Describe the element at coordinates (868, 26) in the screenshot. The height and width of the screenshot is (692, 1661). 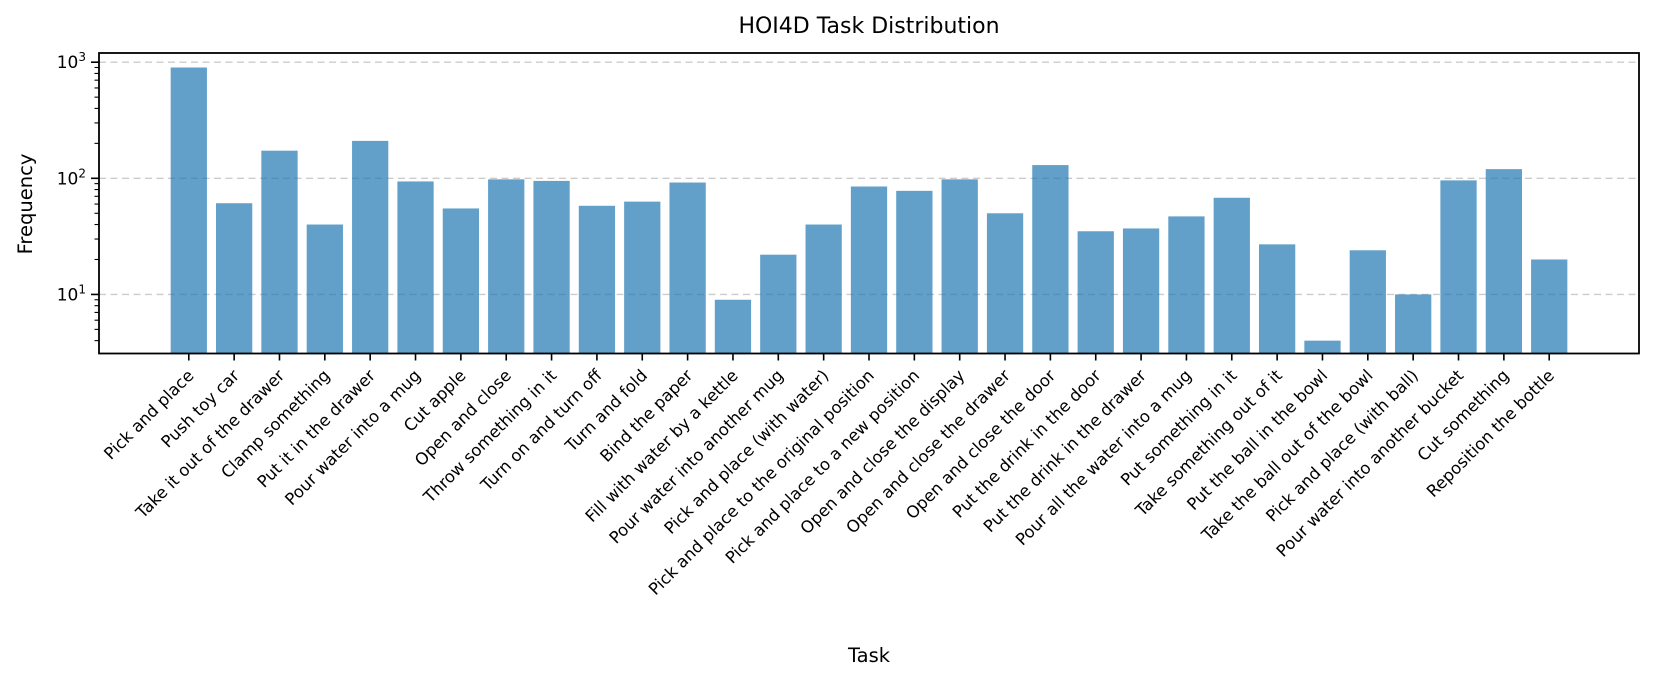
I see `chart-title: HOI4D Task Distribution` at that location.